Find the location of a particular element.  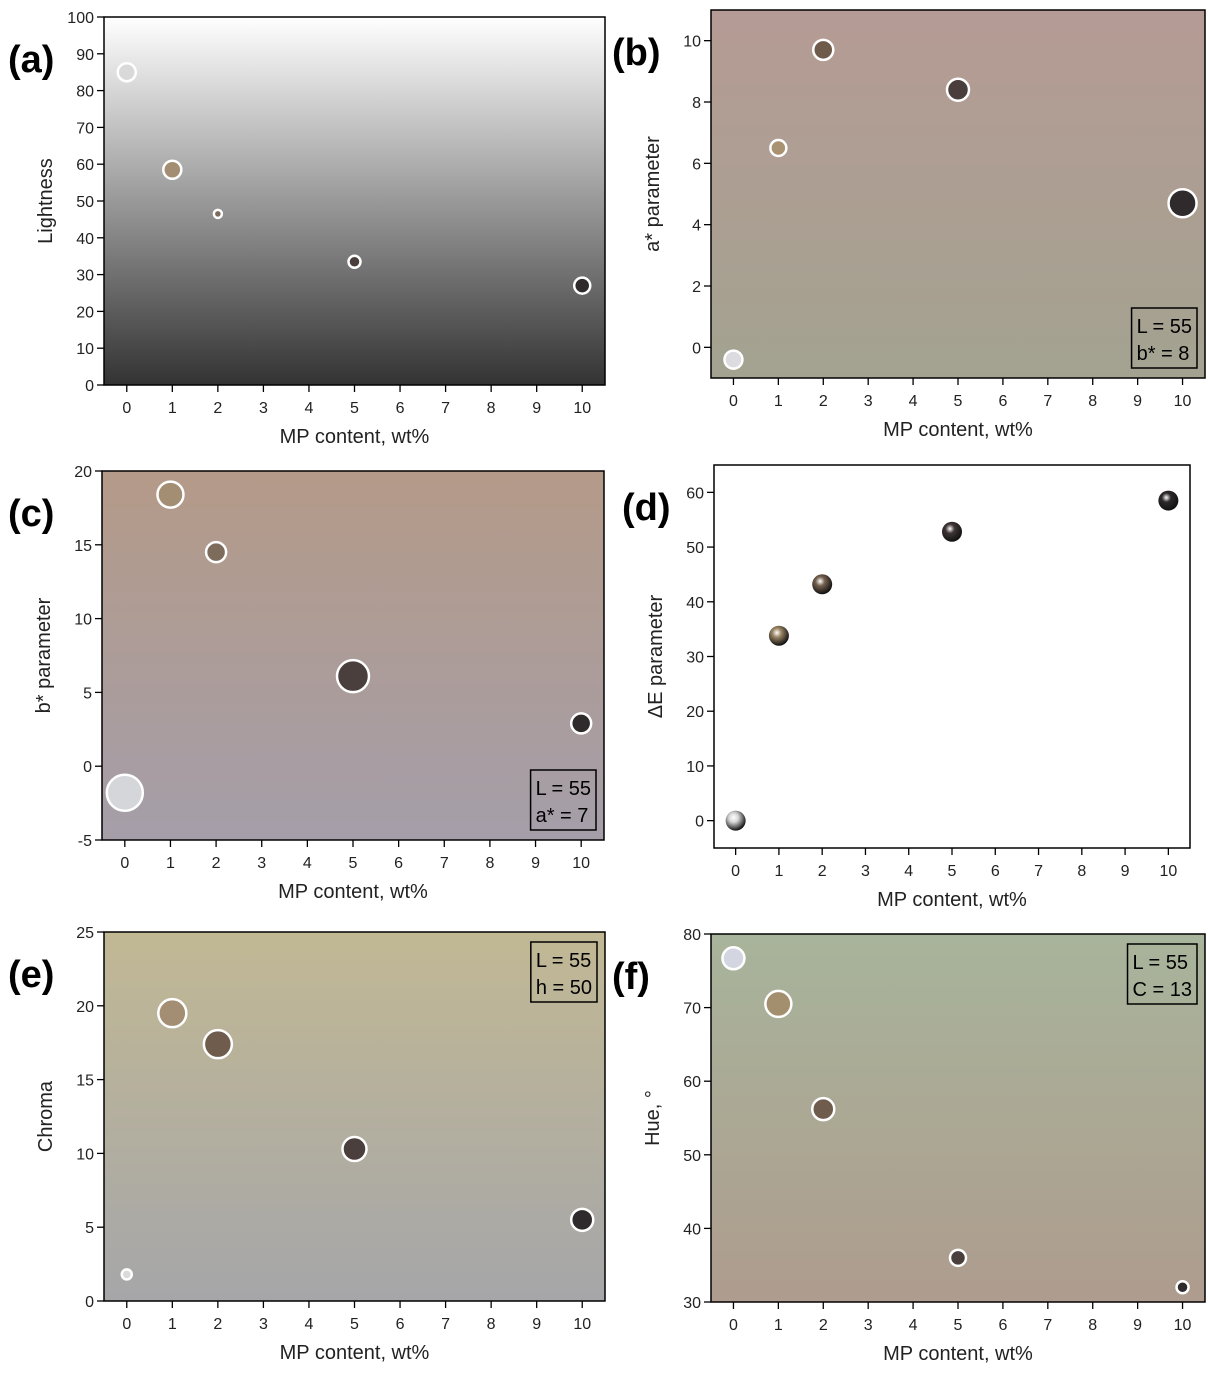

y-tick-label: 15 is located at coordinates (85, 1081).